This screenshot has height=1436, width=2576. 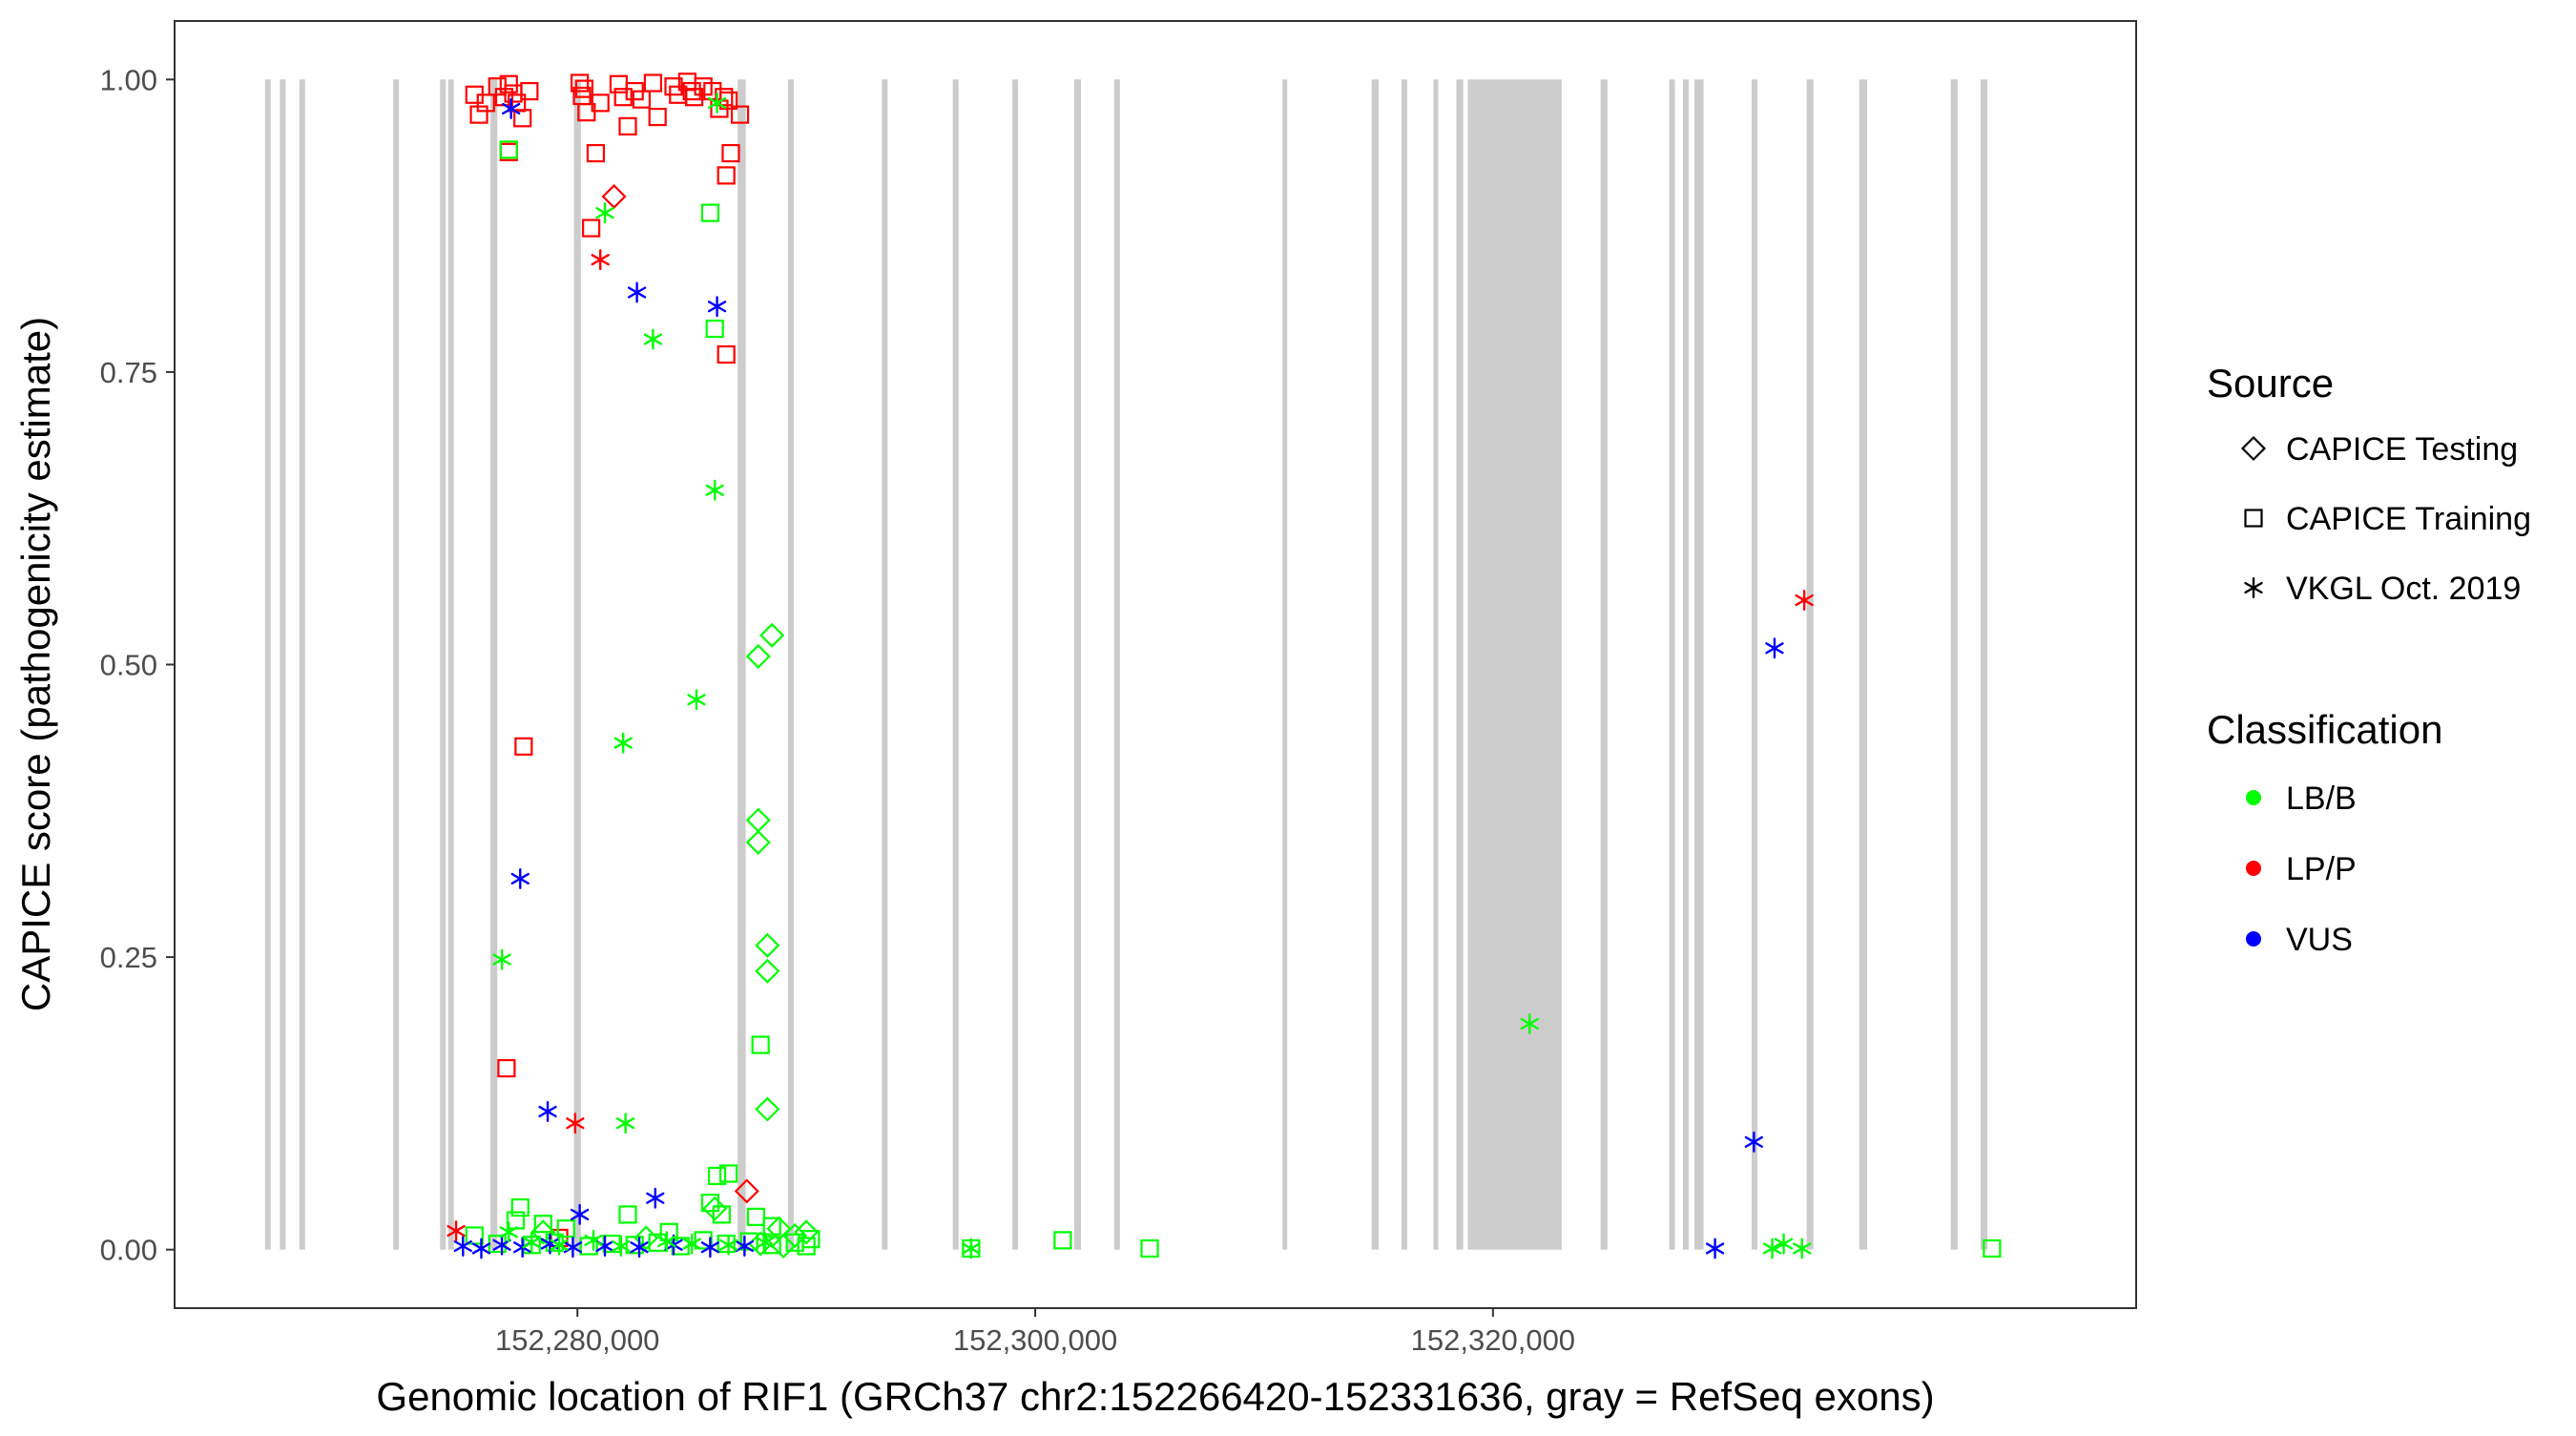 I want to click on series-diamond, so click(x=675, y=721).